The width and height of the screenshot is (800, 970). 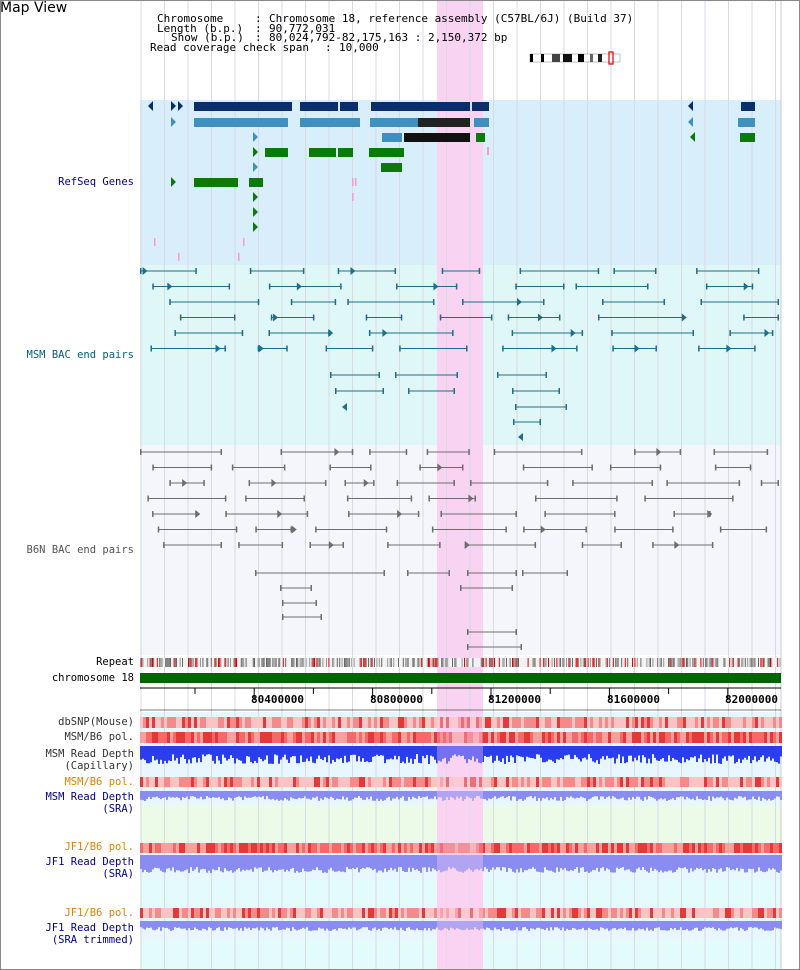 What do you see at coordinates (80, 550) in the screenshot?
I see `track-label-b6n-bac: B6N BAC end pairs` at bounding box center [80, 550].